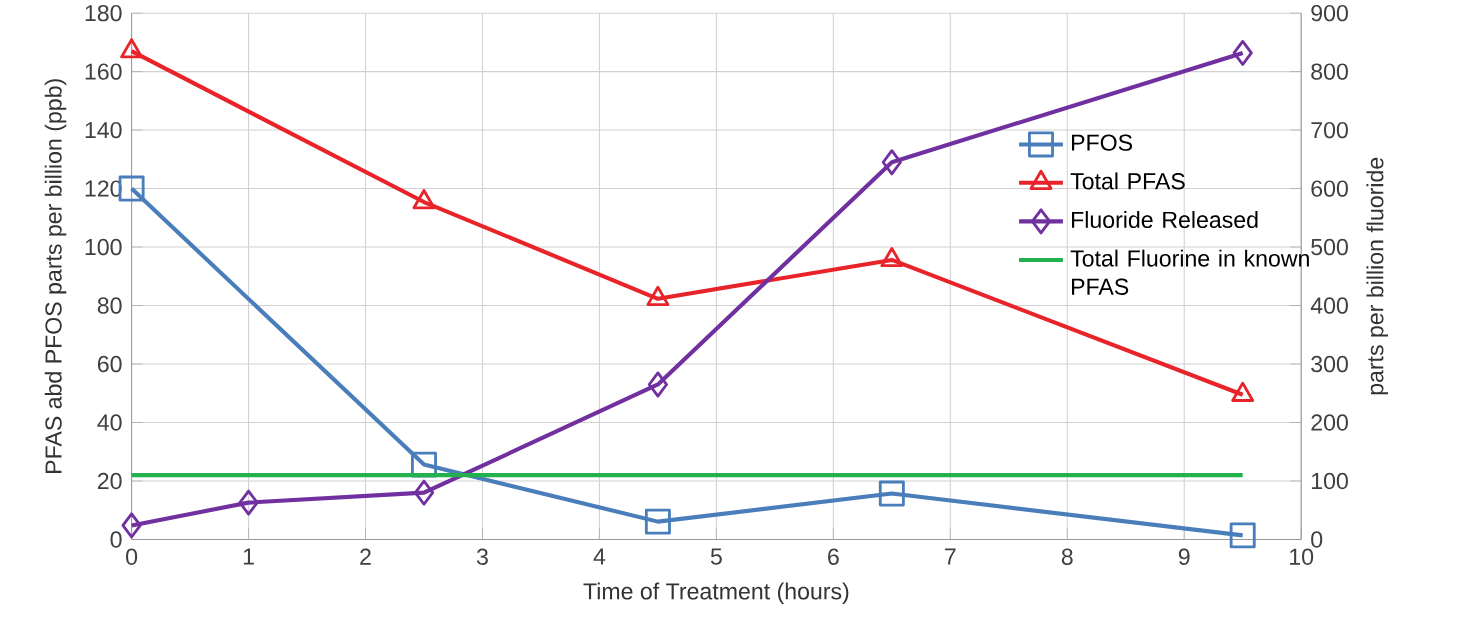  I want to click on x-tick-label: 4, so click(599, 556).